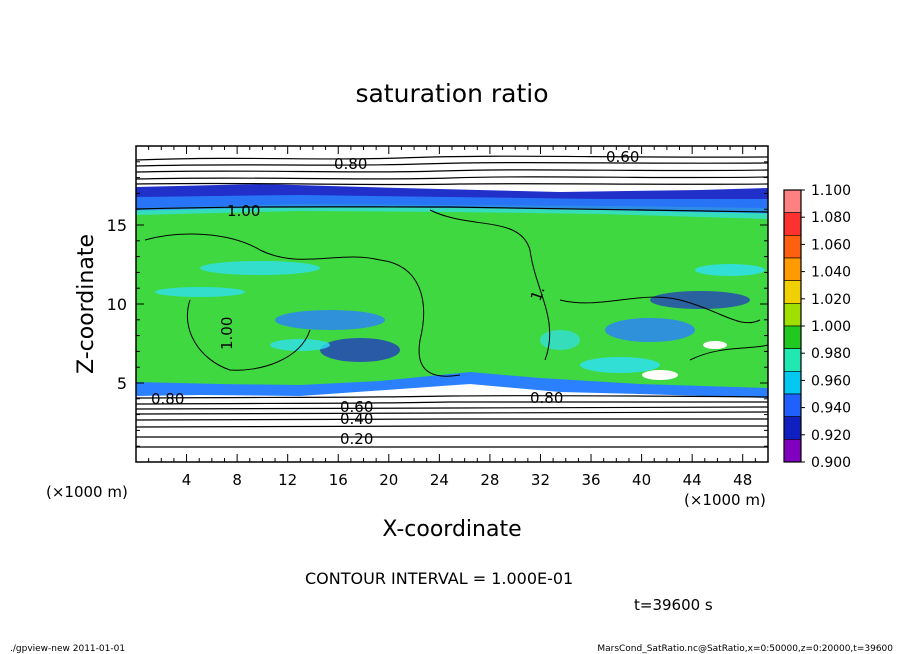  Describe the element at coordinates (831, 245) in the screenshot. I see `colorbar-label: 1.060` at that location.